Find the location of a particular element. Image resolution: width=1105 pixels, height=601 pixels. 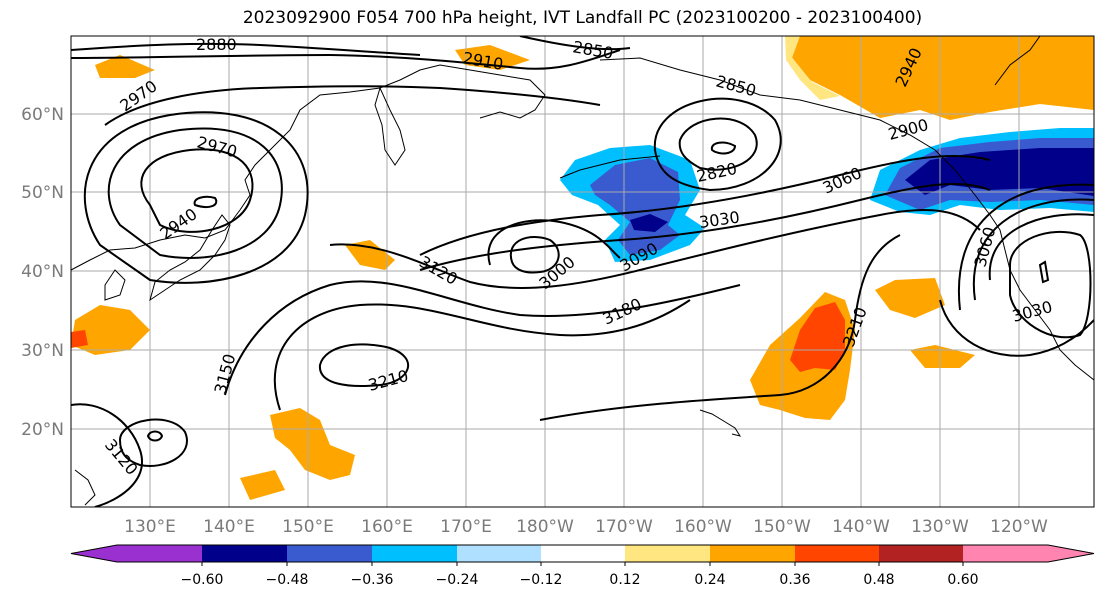

colorbar-outline is located at coordinates (582, 553).